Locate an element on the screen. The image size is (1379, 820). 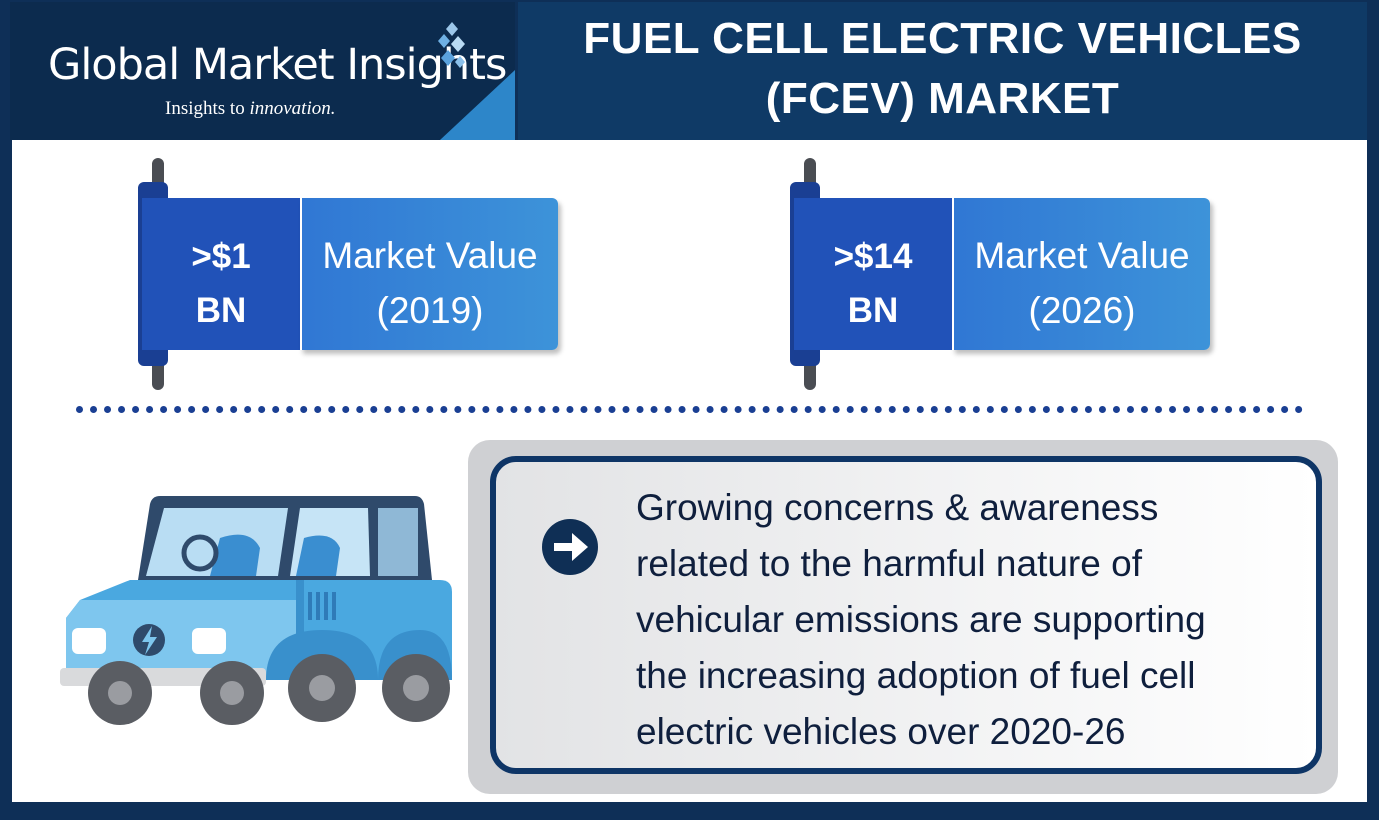
logo-accent-triangle is located at coordinates (477, 105).